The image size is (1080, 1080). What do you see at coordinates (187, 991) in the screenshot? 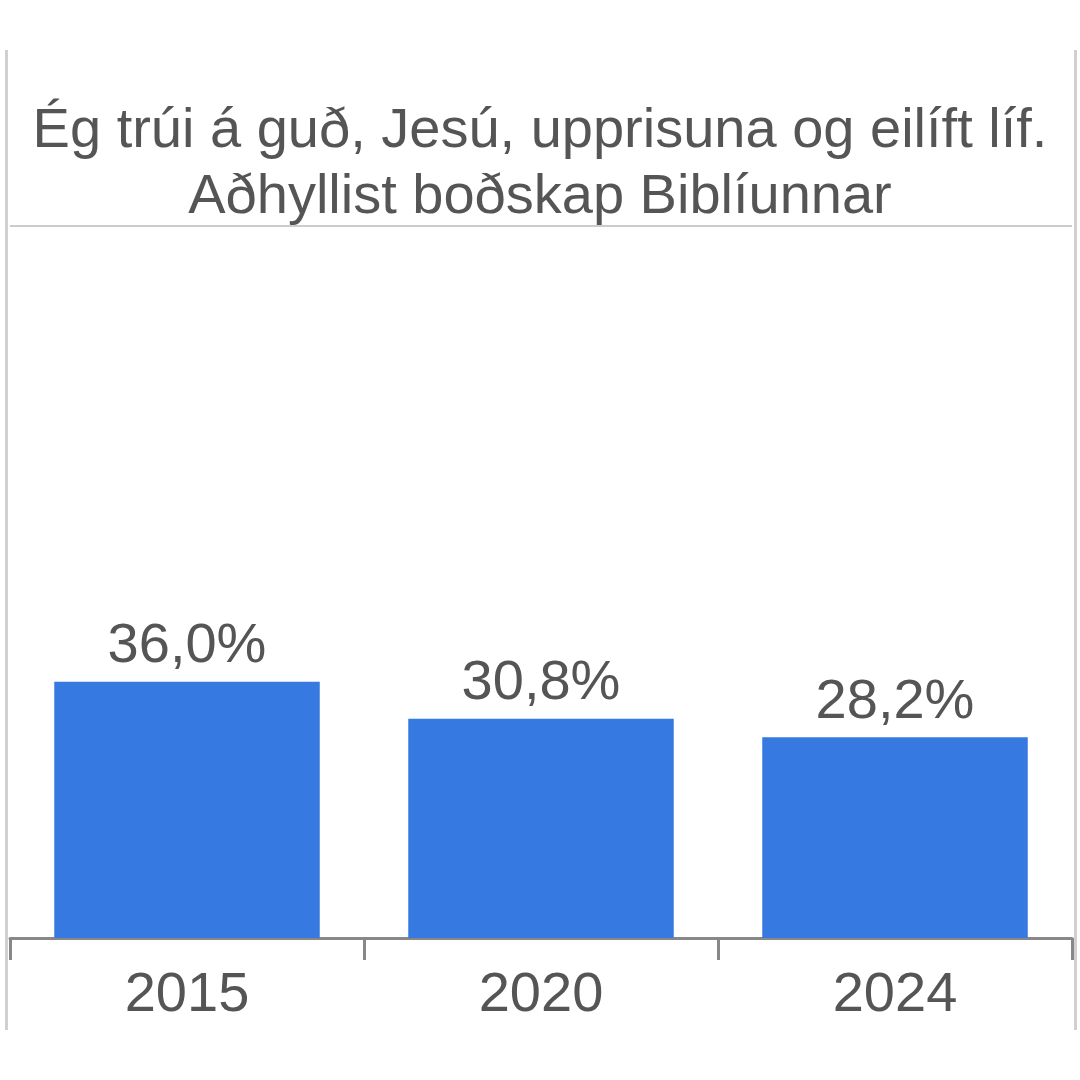
I see `x-tick-label: 2015` at bounding box center [187, 991].